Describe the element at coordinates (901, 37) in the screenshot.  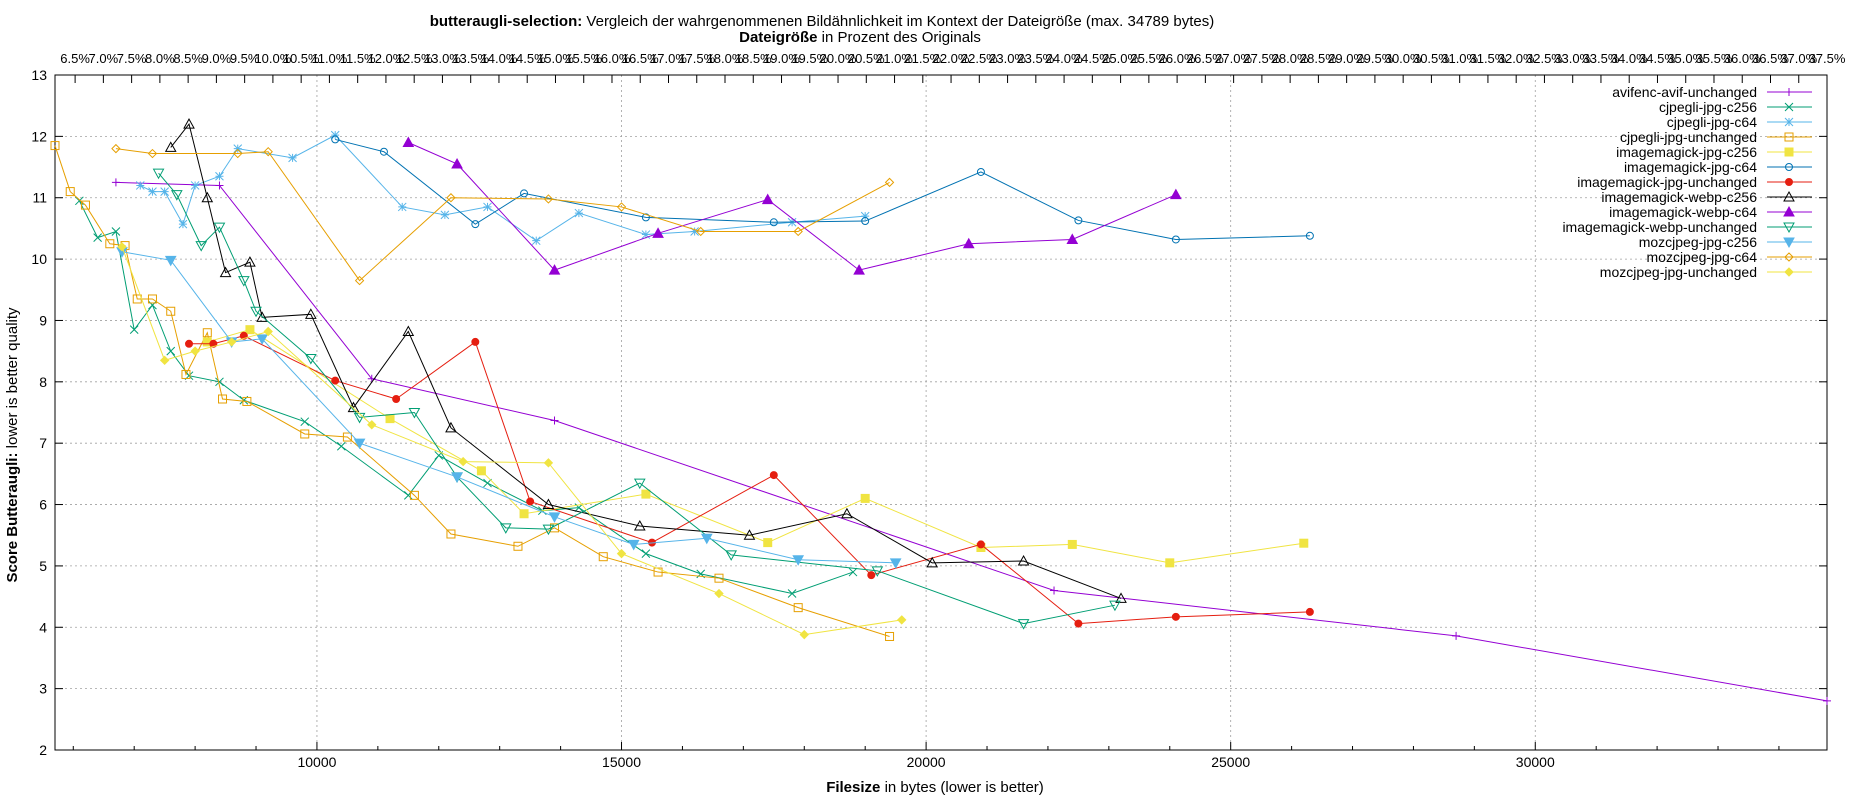
I see `chart-subtitle-rest: in Prozent des Originals` at that location.